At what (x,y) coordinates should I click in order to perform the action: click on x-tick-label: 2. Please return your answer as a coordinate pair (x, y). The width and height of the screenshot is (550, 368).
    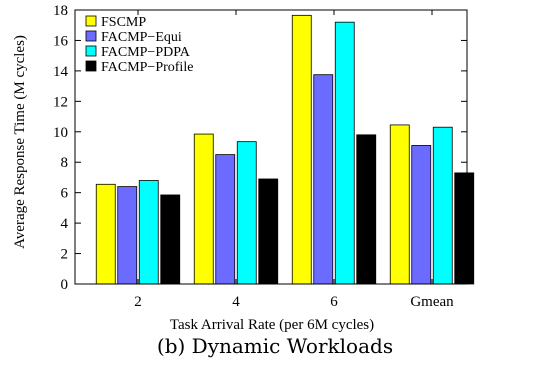
    Looking at the image, I should click on (138, 302).